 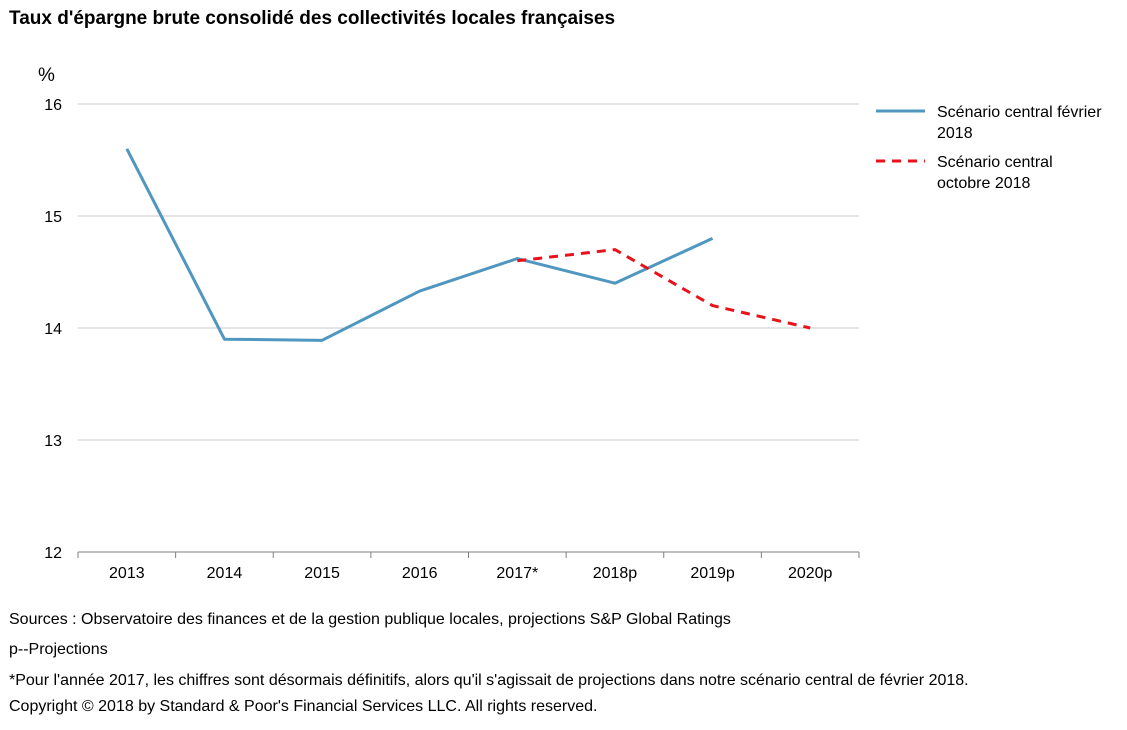 I want to click on y-tick-label: 12, so click(x=53, y=553).